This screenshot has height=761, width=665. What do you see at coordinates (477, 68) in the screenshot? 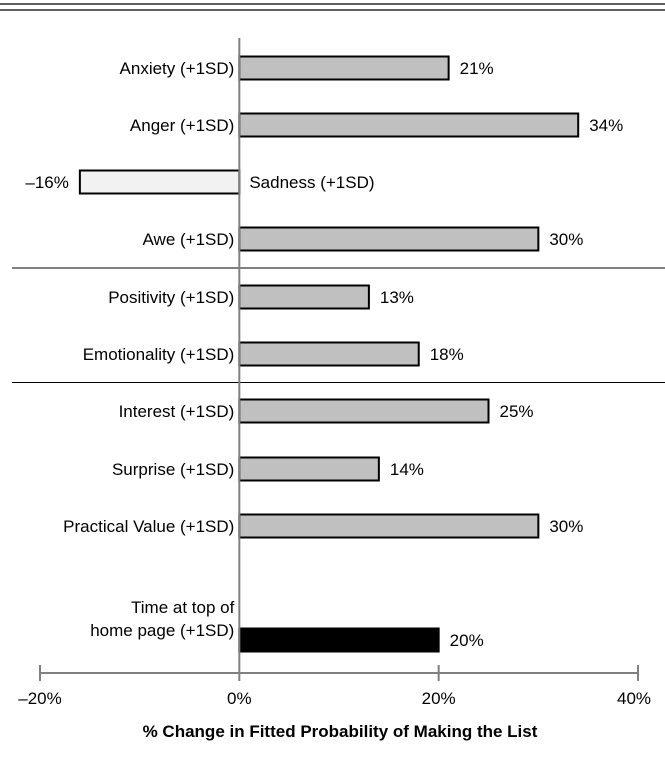
I see `value-label: 21%` at bounding box center [477, 68].